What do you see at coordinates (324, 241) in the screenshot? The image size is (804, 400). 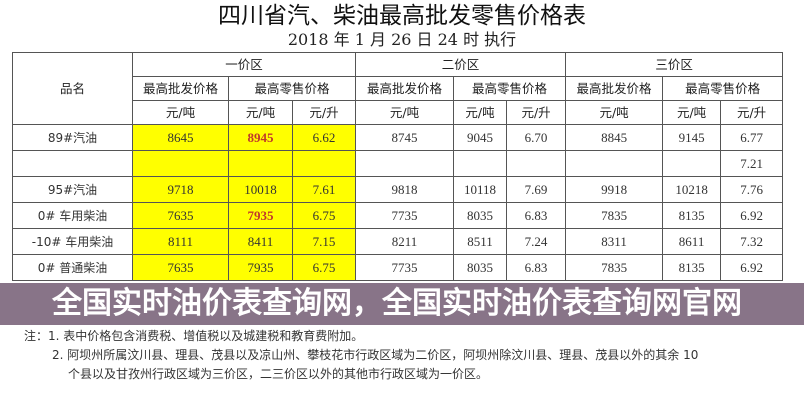 I see `price-cell: 7.15` at bounding box center [324, 241].